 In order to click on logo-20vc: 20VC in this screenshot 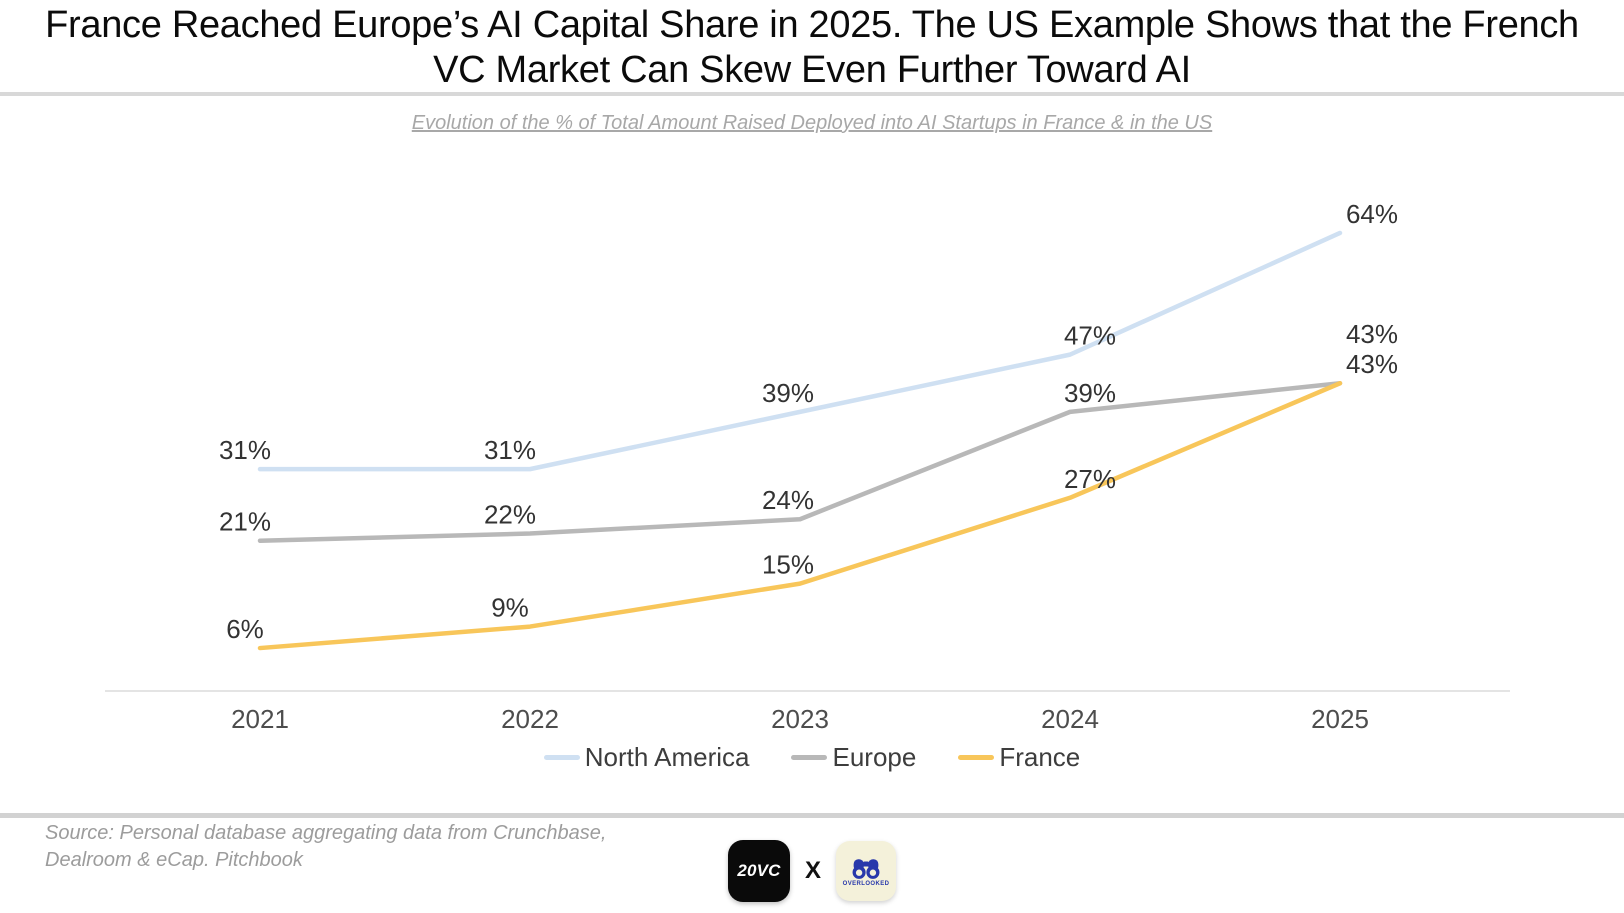, I will do `click(758, 871)`.